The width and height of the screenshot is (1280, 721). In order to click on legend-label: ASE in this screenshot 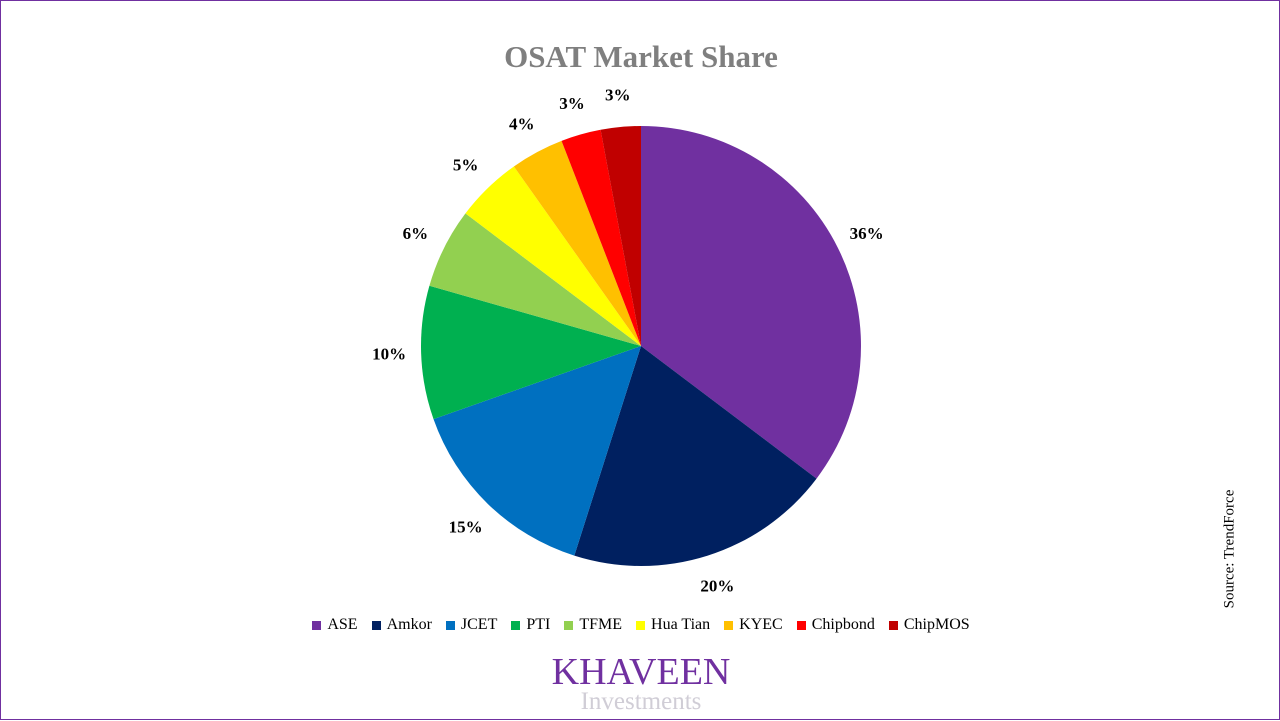, I will do `click(342, 624)`.